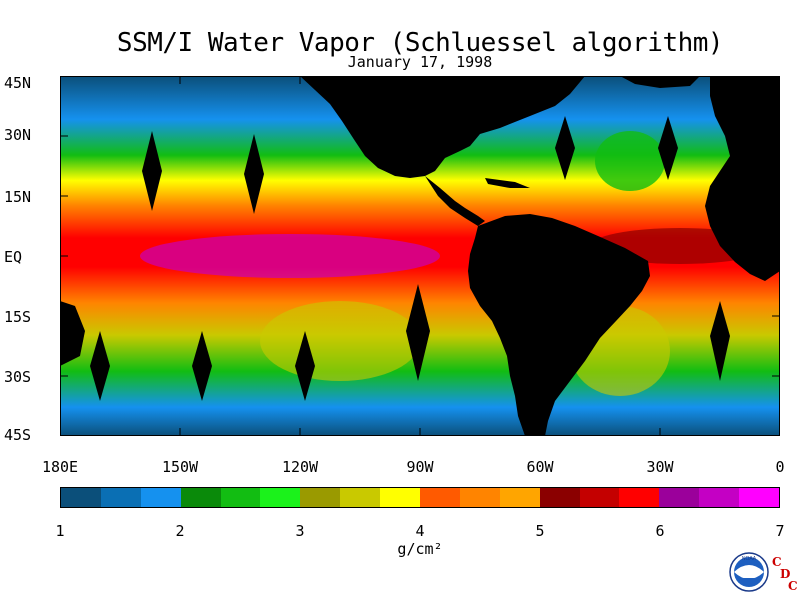 The height and width of the screenshot is (600, 800). What do you see at coordinates (420, 43) in the screenshot?
I see `map-title: SSM/I Water Vapor (Schluessel algorithm)` at bounding box center [420, 43].